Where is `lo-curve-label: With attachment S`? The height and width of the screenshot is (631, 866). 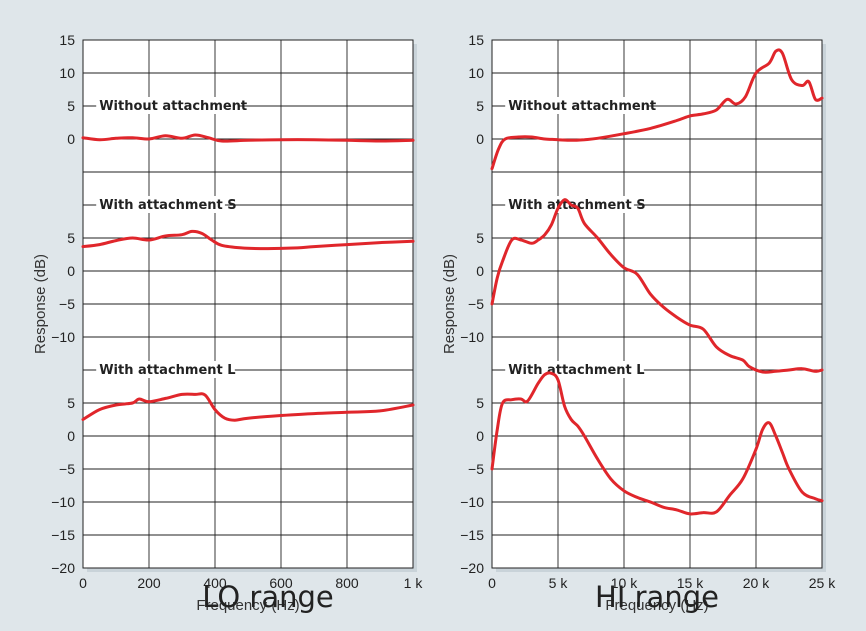
lo-curve-label: With attachment S is located at coordinates (167, 205).